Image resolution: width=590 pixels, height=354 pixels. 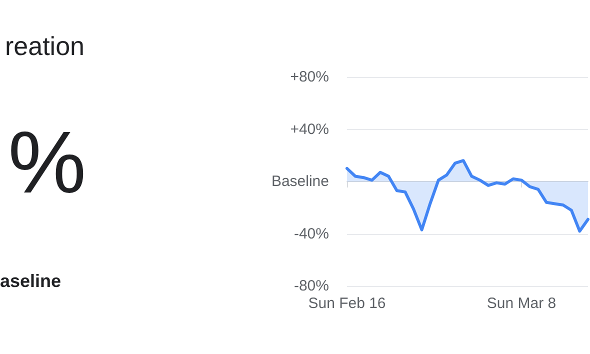 What do you see at coordinates (347, 303) in the screenshot?
I see `x-tick-label: Sun Feb 16` at bounding box center [347, 303].